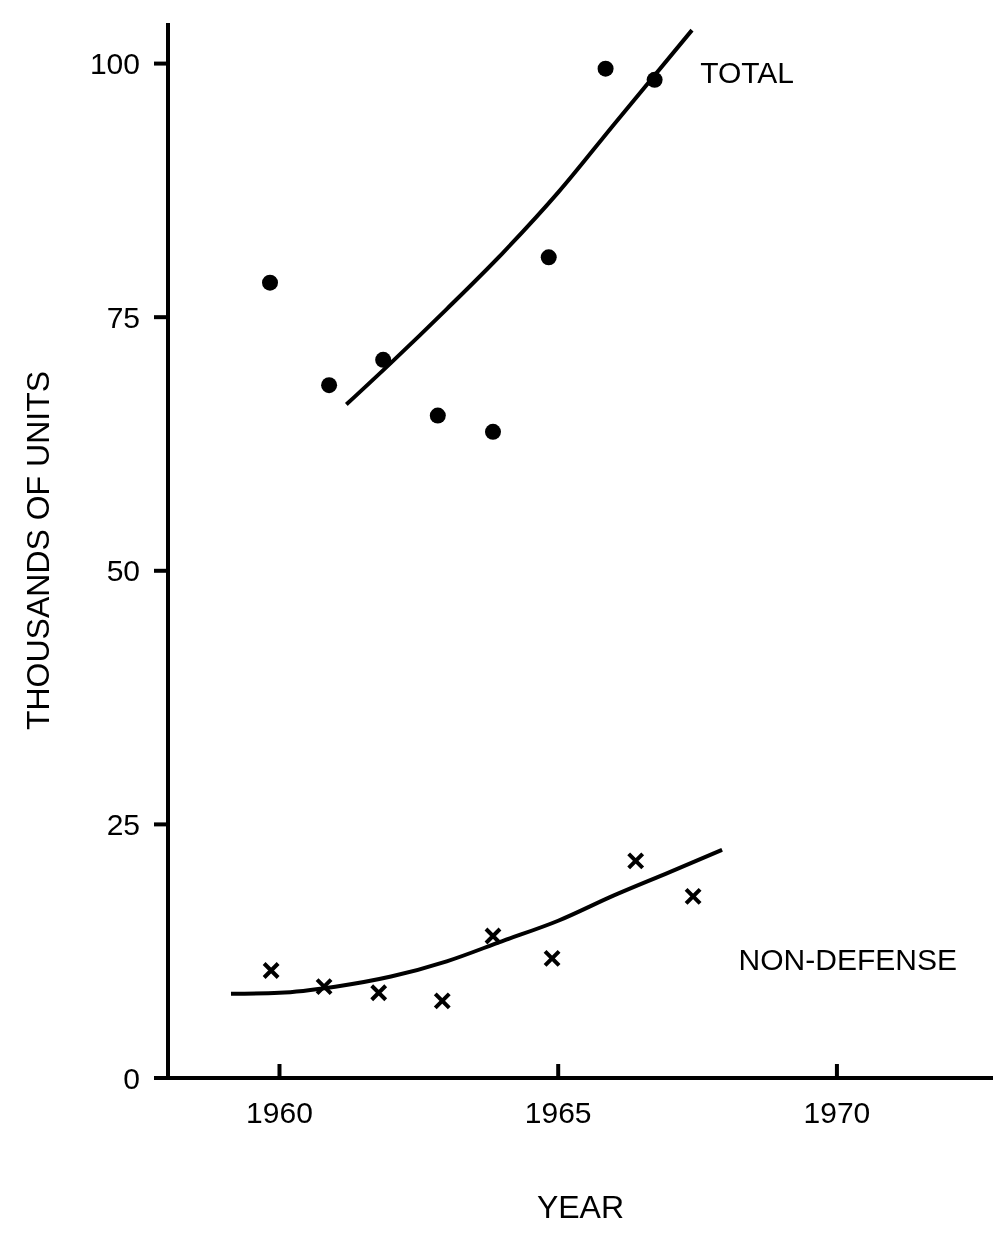  Describe the element at coordinates (123, 825) in the screenshot. I see `y-tick-label: 25` at that location.